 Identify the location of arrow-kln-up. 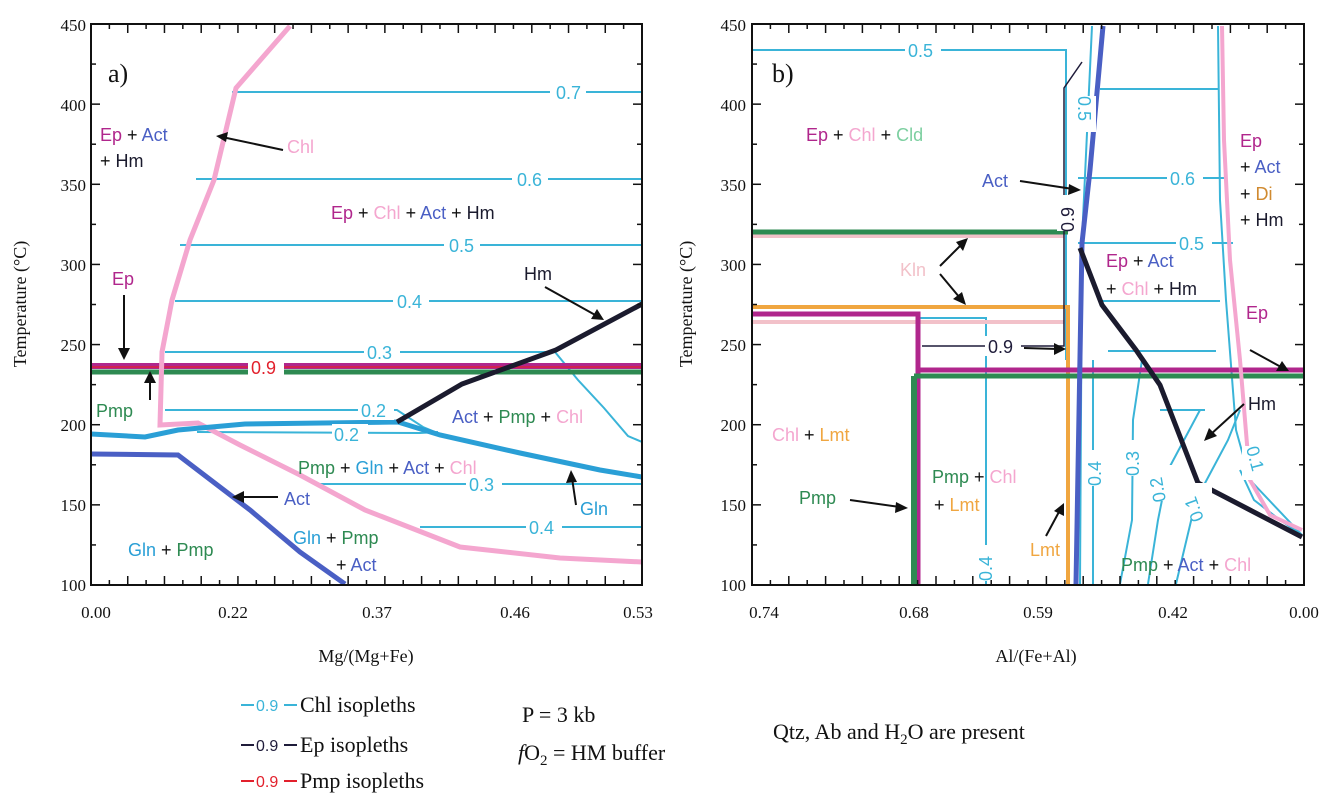
(951, 255).